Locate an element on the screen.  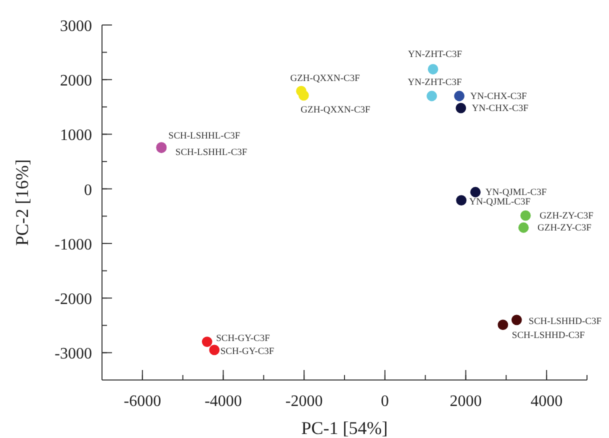
y-axis-title: PC-2 [16%] is located at coordinates (22, 202).